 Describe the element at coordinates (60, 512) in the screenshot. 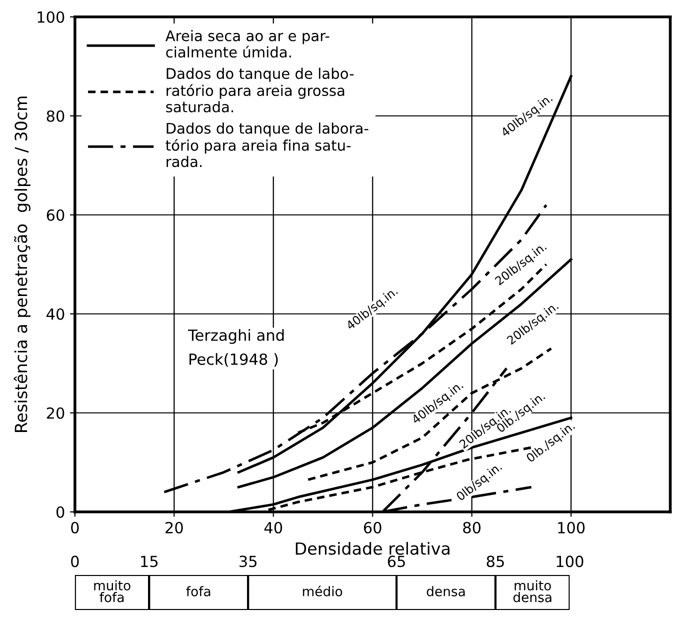

I see `y-tick-label: 0` at that location.